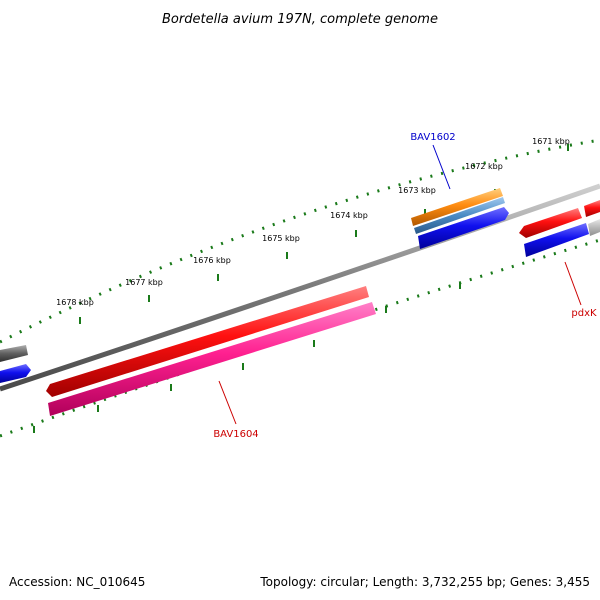 The image size is (600, 600). What do you see at coordinates (212, 260) in the screenshot?
I see `kbp-label-1676: 1676 kbp` at bounding box center [212, 260].